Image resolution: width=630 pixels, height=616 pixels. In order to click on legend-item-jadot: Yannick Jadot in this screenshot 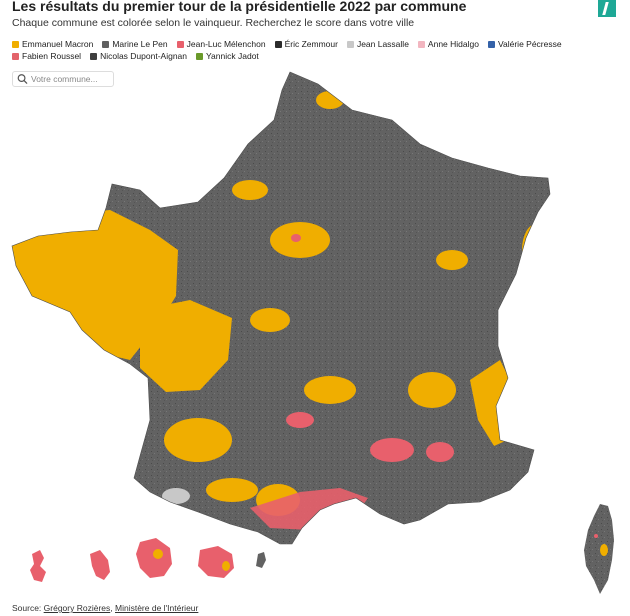, I will do `click(227, 56)`.